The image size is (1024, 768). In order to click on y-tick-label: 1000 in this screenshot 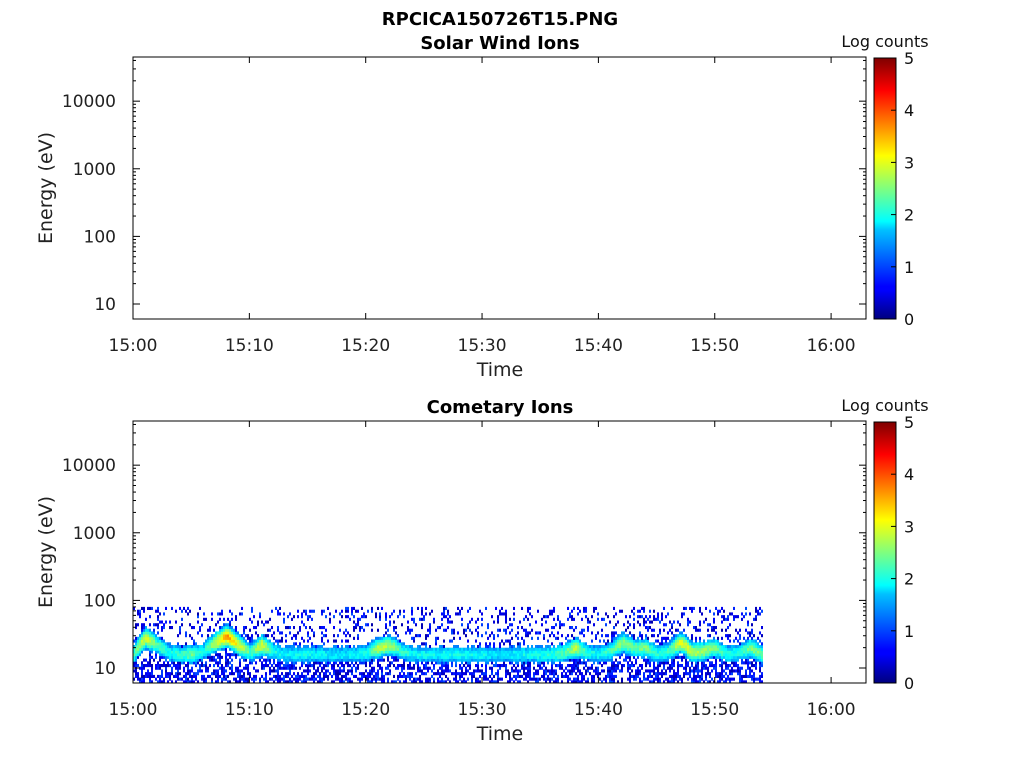, I will do `click(94, 534)`.